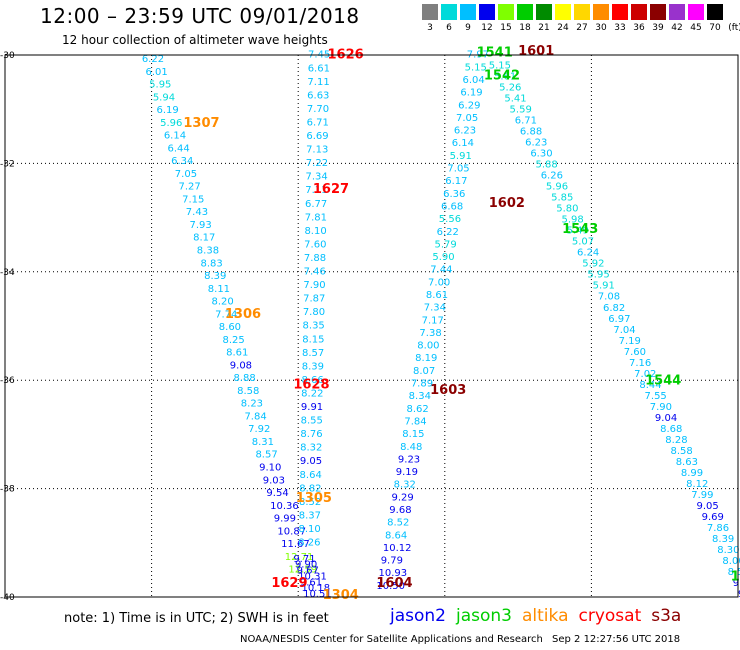 Image resolution: width=740 pixels, height=650 pixels. What do you see at coordinates (193, 199) in the screenshot?
I see `wave-height-value: 7.15` at bounding box center [193, 199].